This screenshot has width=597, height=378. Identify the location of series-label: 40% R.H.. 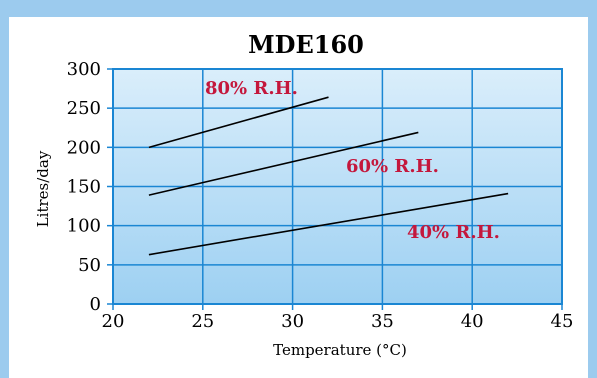
(453, 232).